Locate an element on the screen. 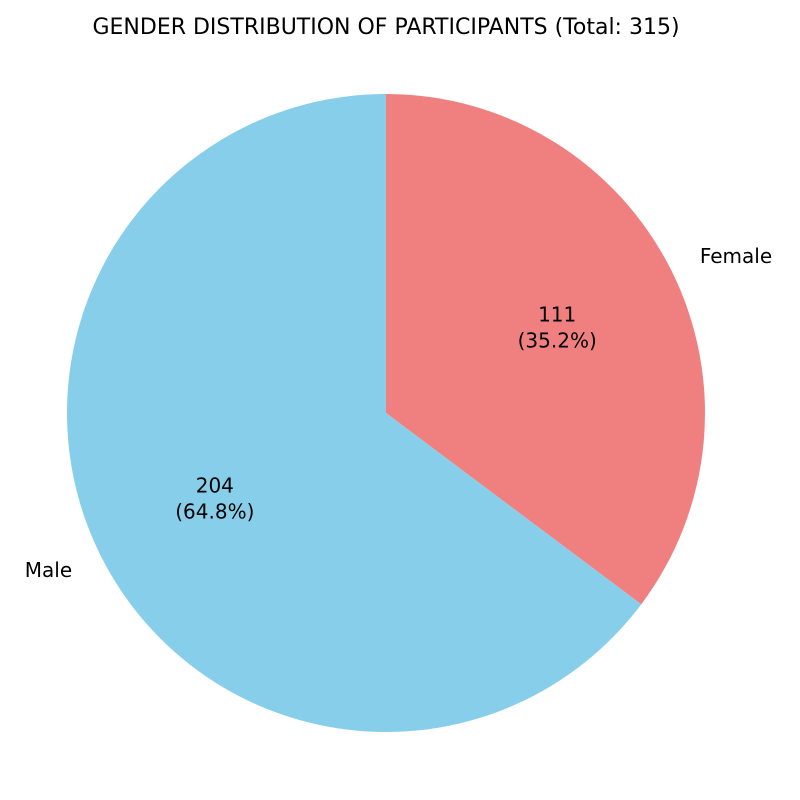 Image resolution: width=800 pixels, height=800 pixels. slice-label-female: Female is located at coordinates (736, 256).